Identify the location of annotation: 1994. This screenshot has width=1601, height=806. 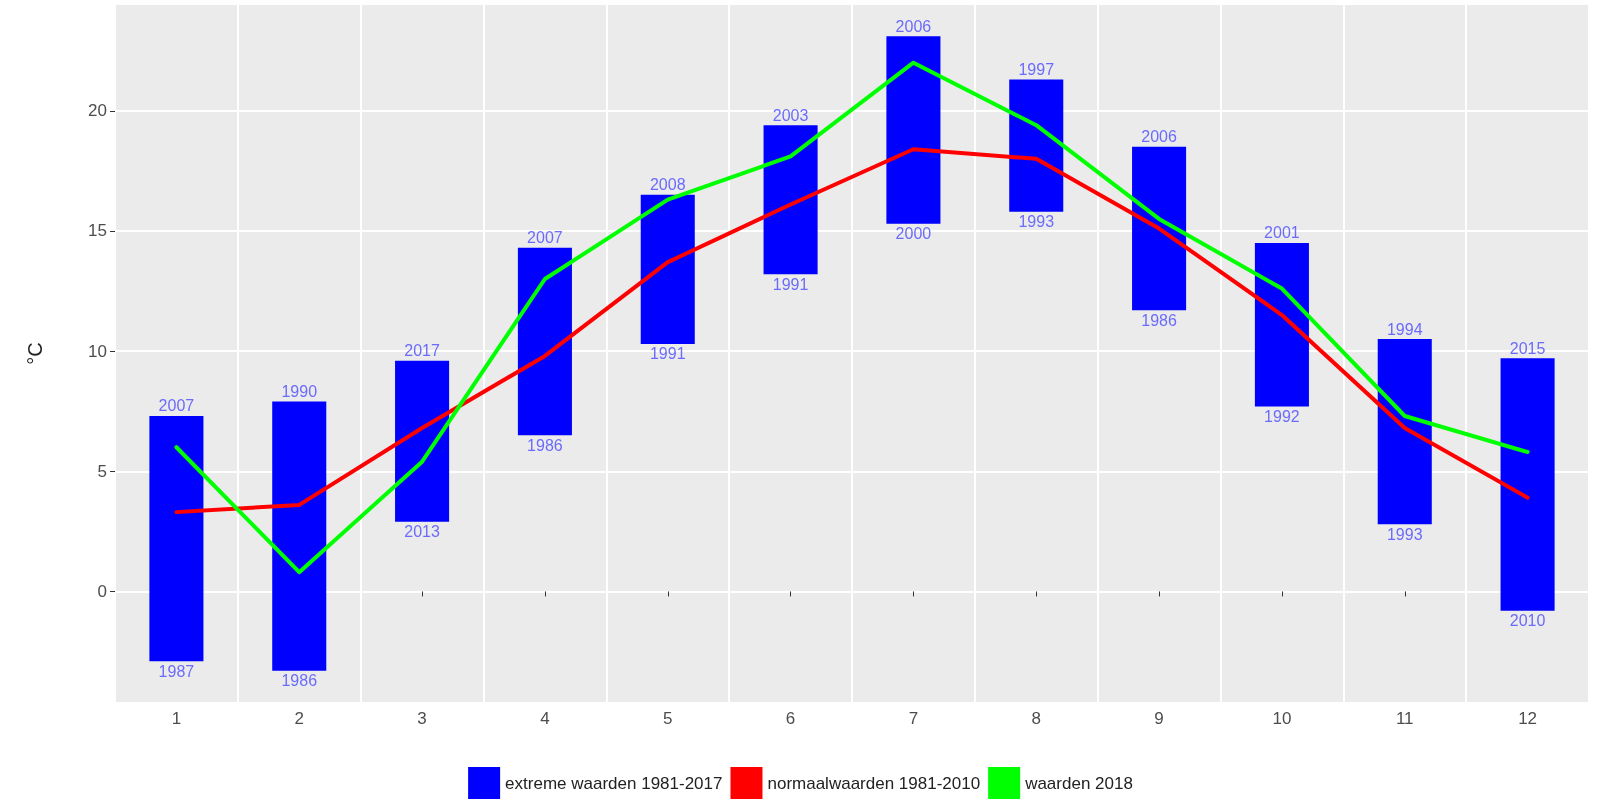
(1404, 329).